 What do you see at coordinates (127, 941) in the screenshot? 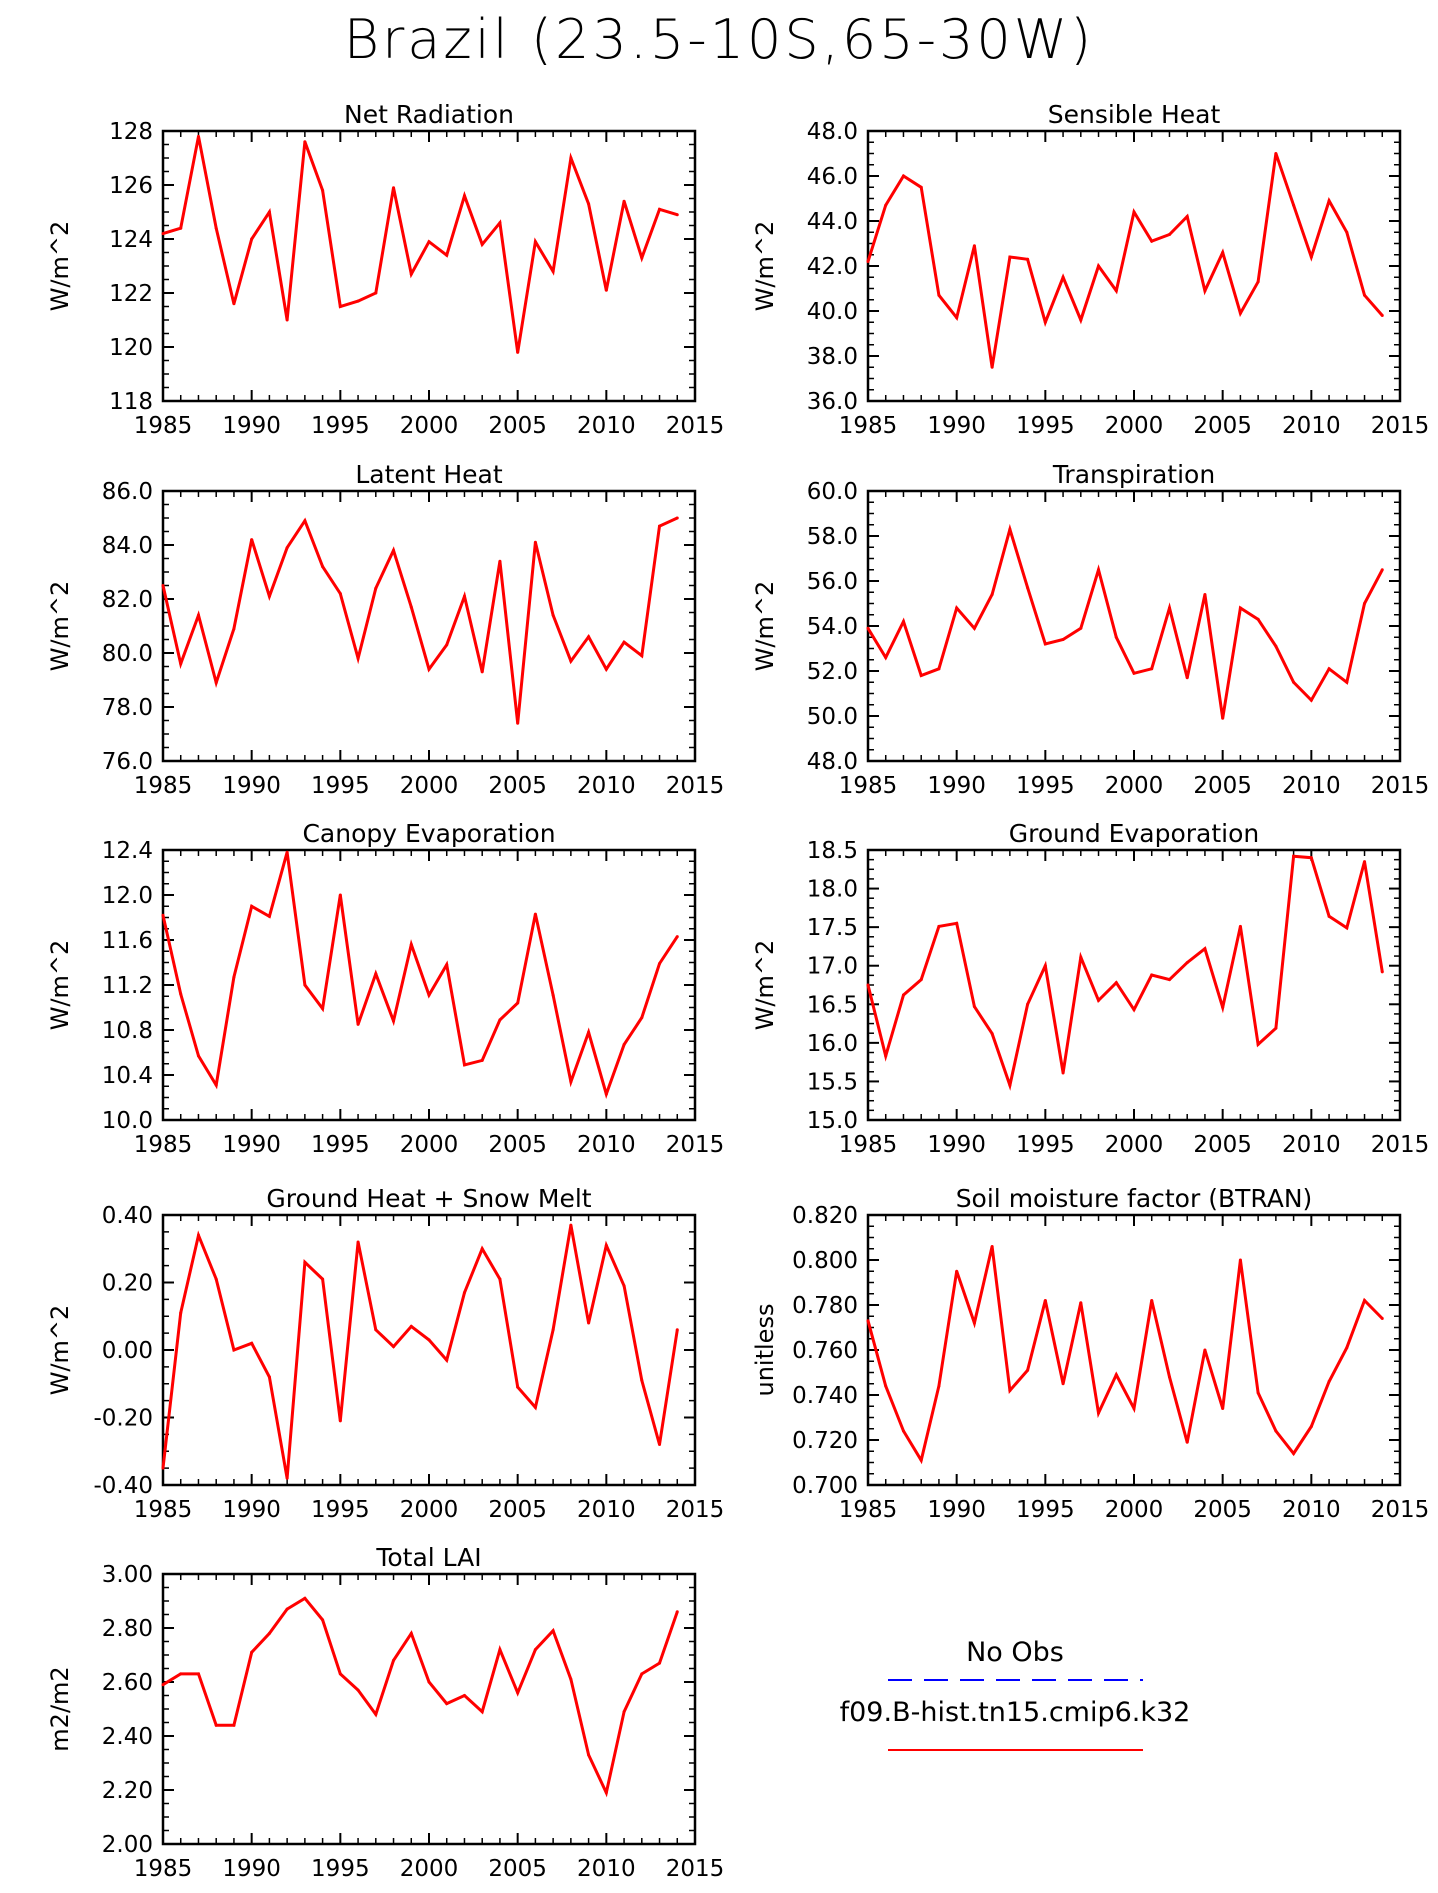
I see `y-tick-label: 11.6` at bounding box center [127, 941].